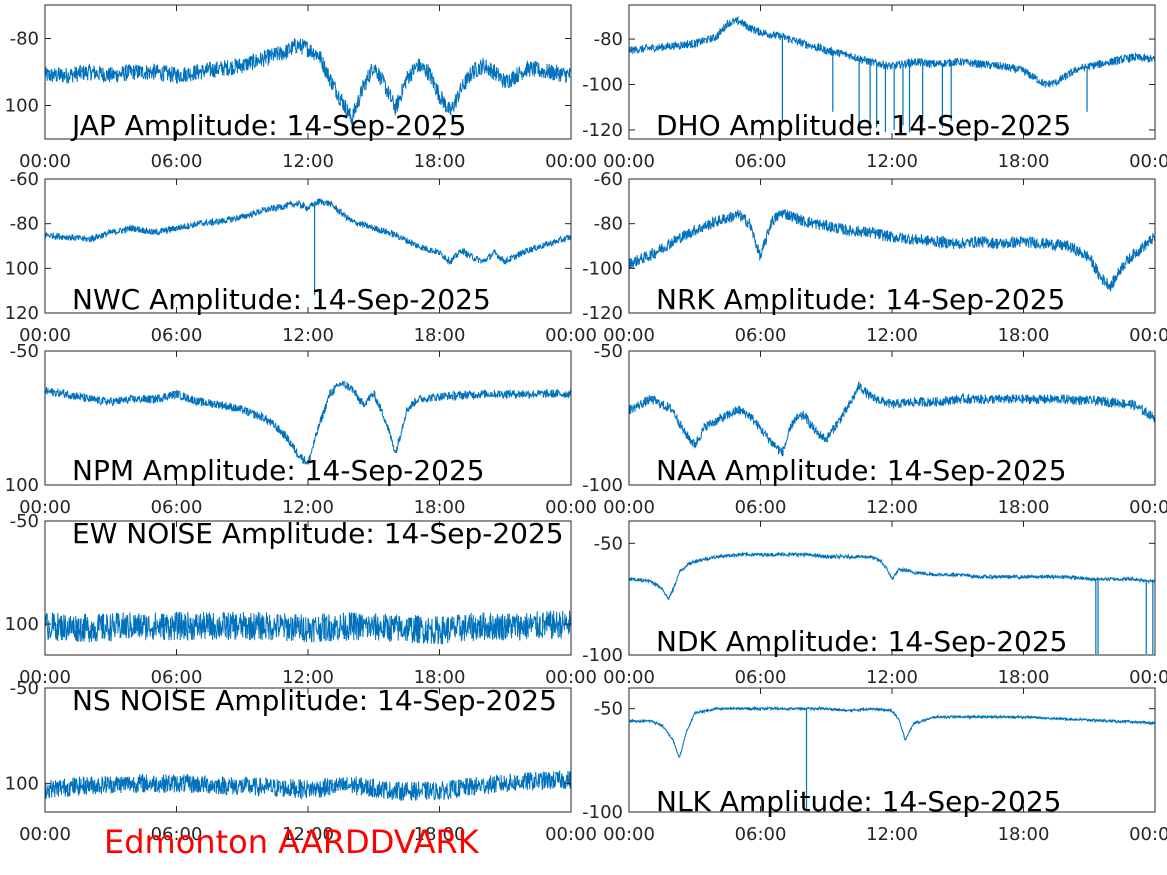  I want to click on panel-title: NLK Amplitude: 14-Sep-2025, so click(859, 801).